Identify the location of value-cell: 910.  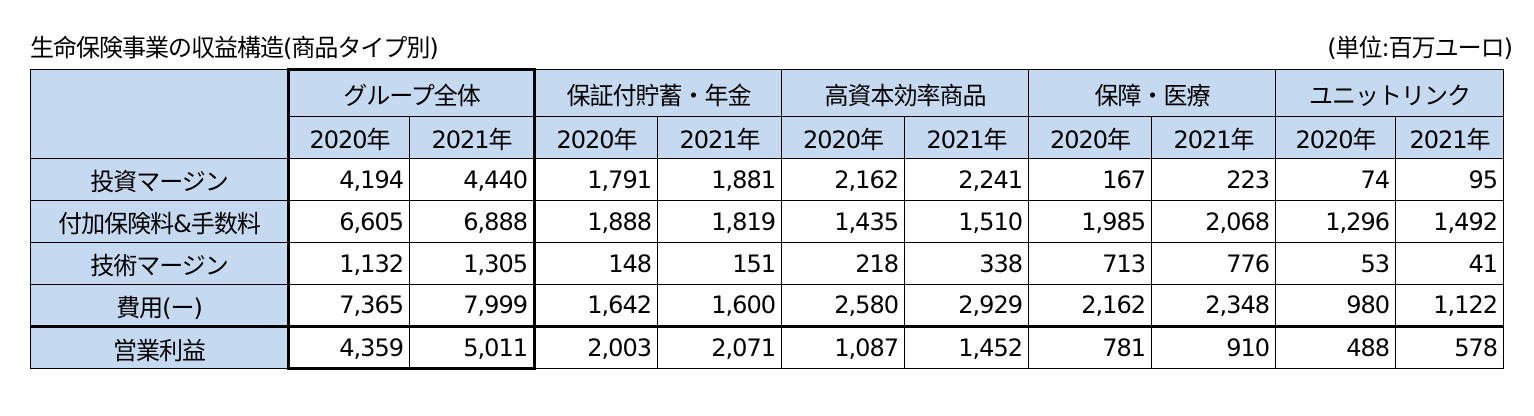
(1213, 347).